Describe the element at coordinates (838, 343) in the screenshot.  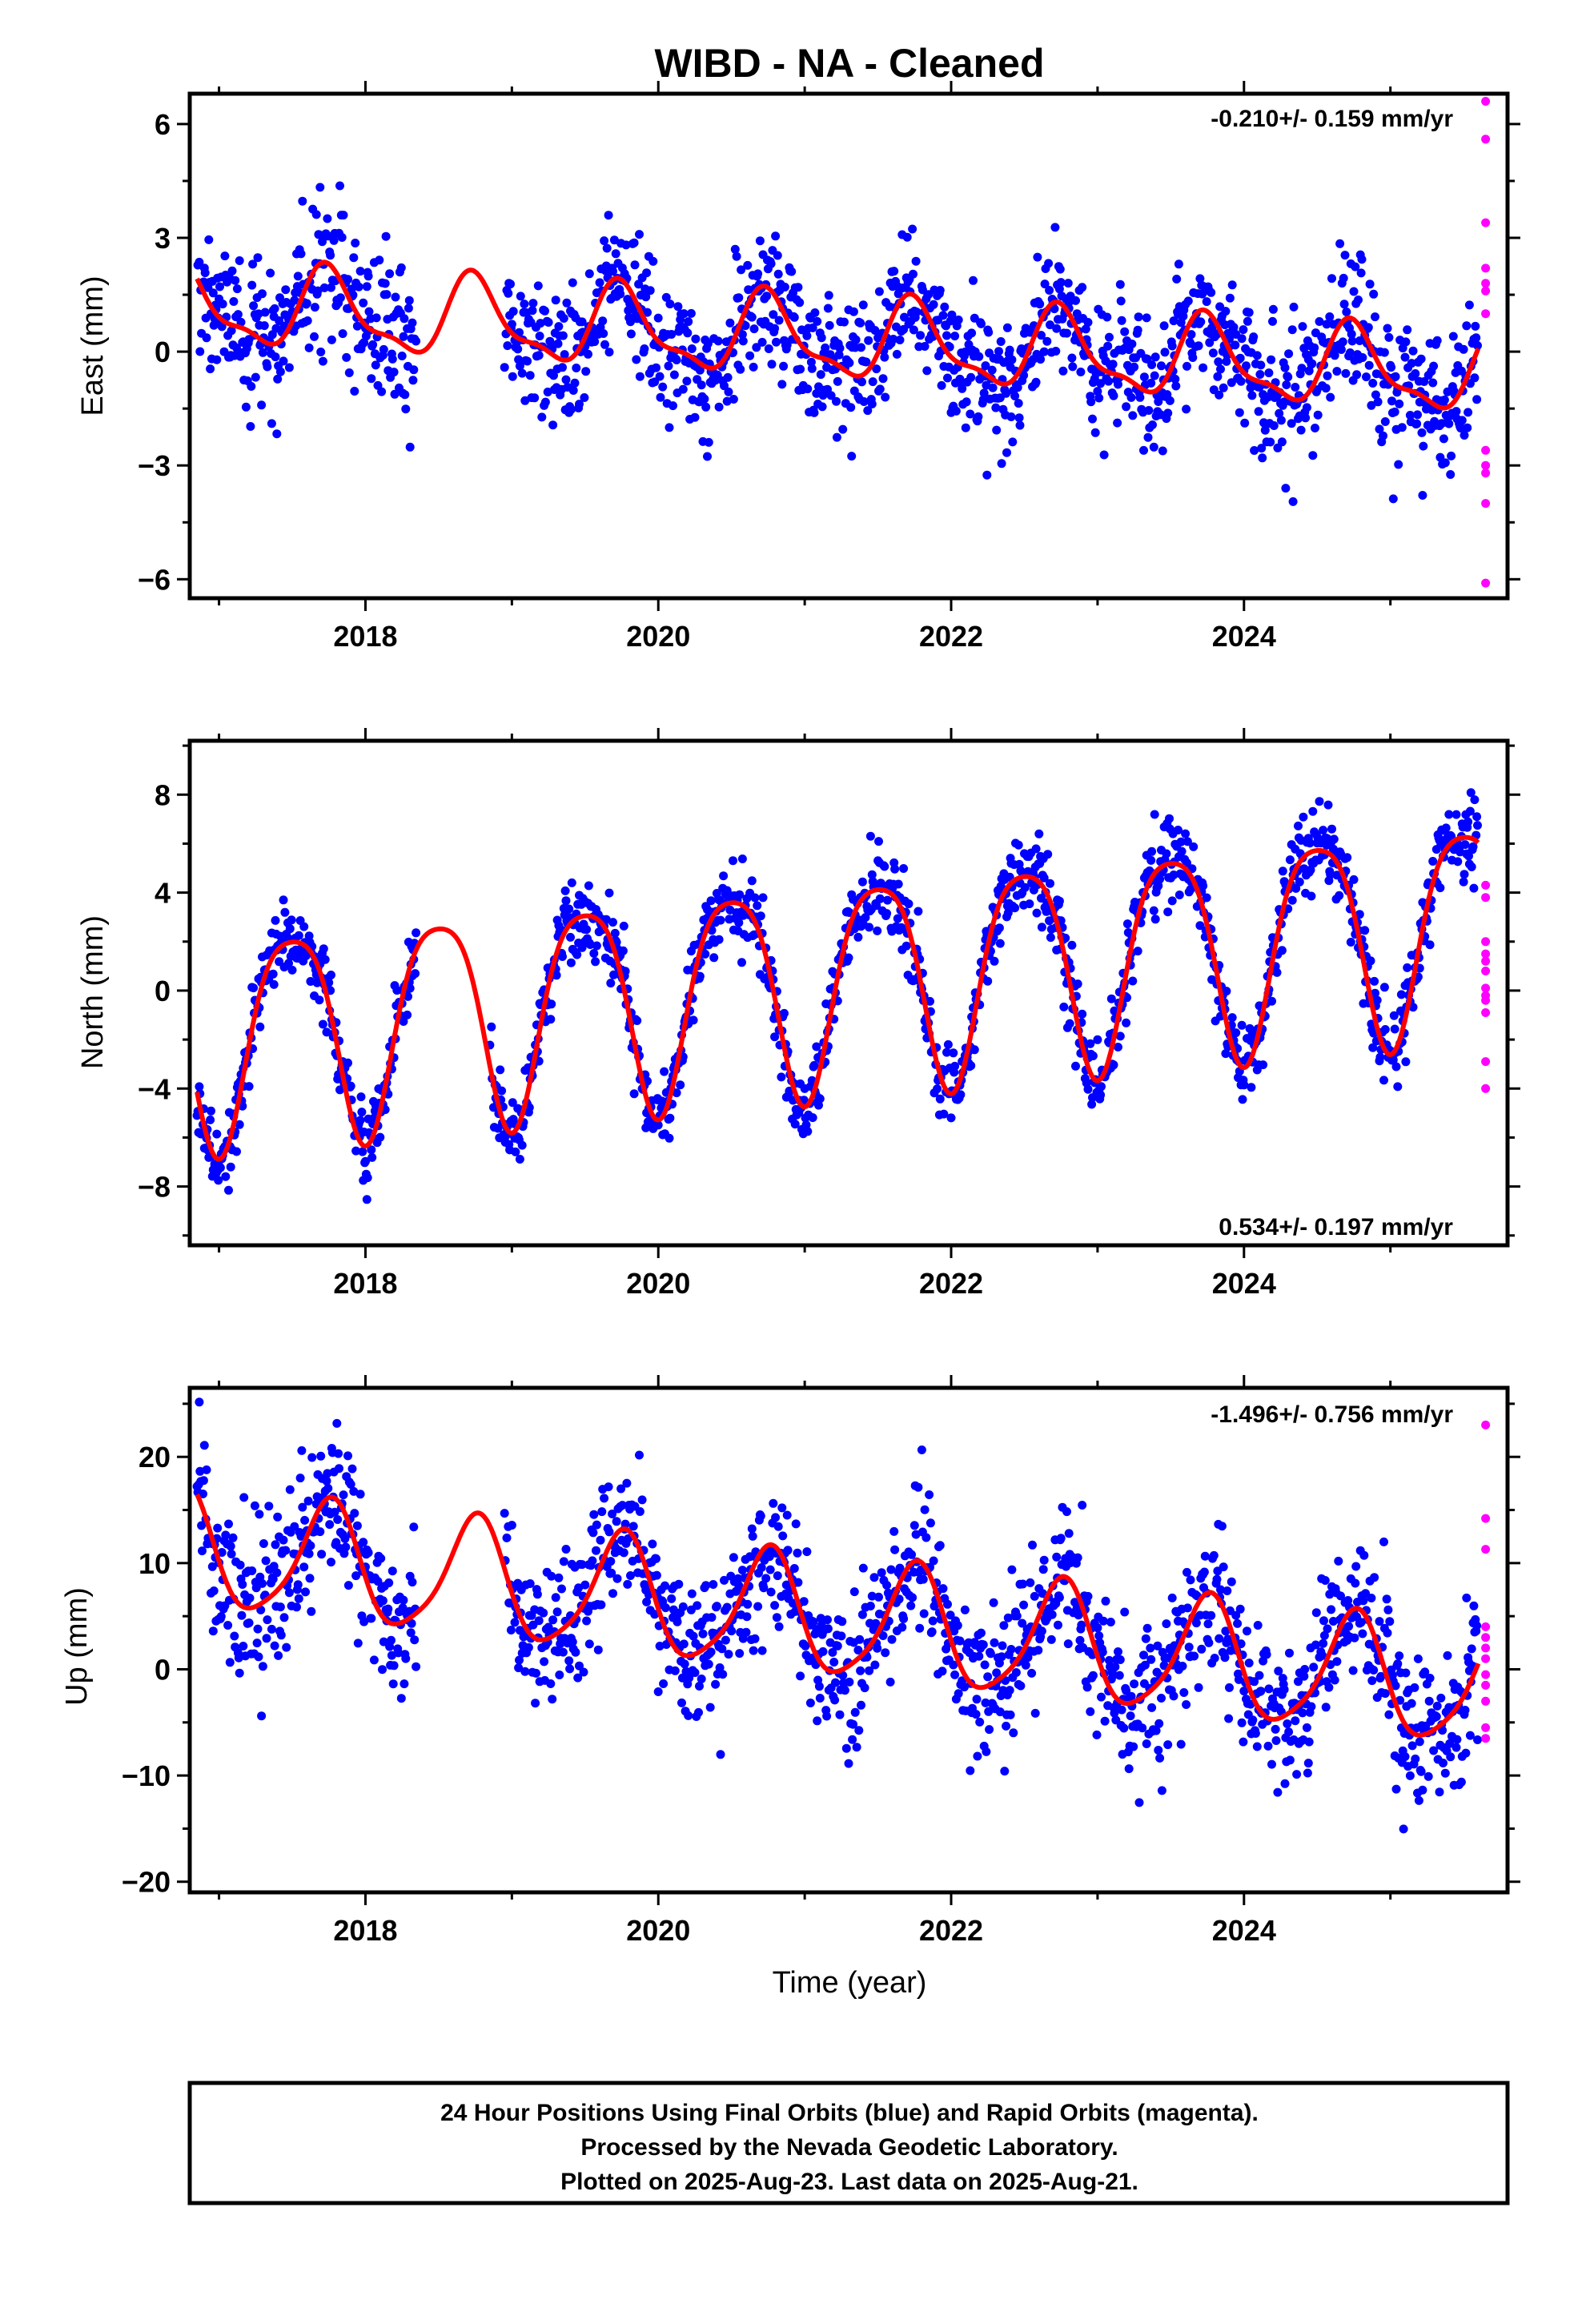
I see `east-final-orbit-points` at that location.